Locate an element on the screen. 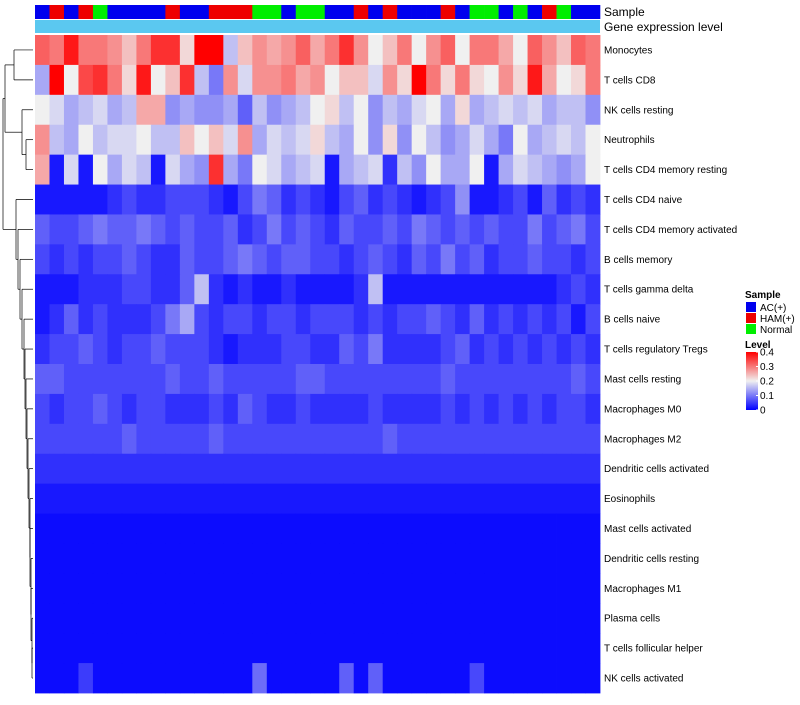 The image size is (800, 705). legend-level-tick-label: 0.3 is located at coordinates (767, 367).